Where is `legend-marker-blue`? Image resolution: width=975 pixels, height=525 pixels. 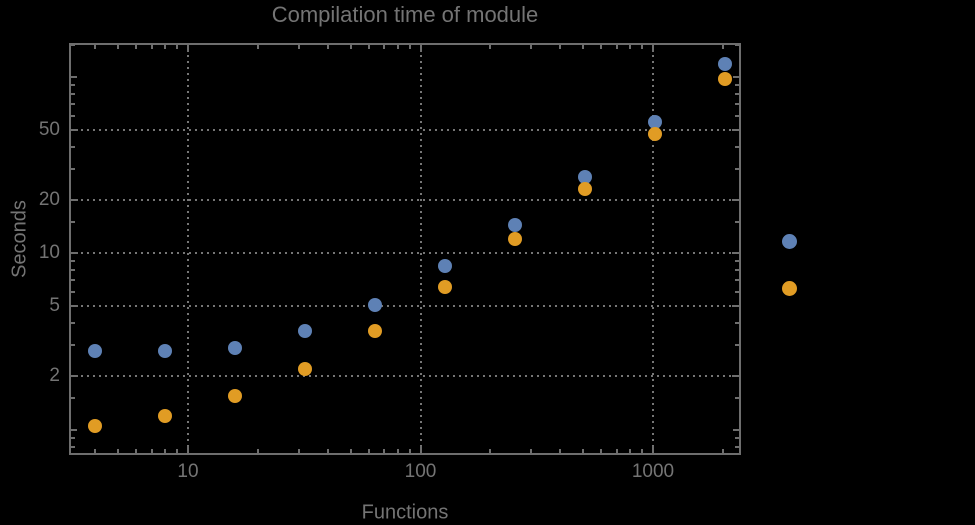
legend-marker-blue is located at coordinates (789, 241).